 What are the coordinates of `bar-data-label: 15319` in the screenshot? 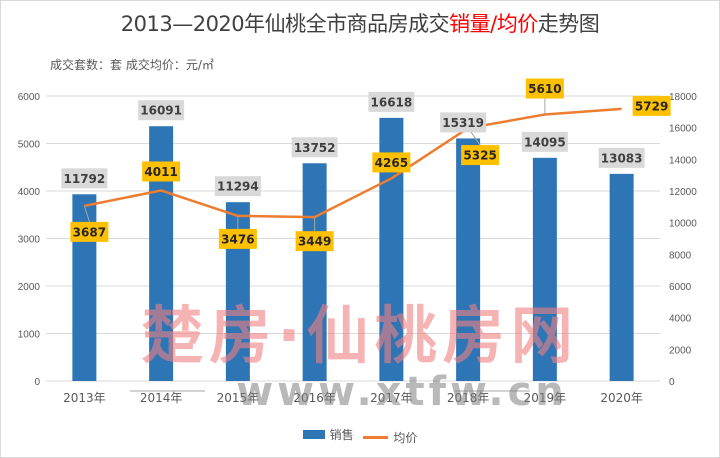 It's located at (463, 123).